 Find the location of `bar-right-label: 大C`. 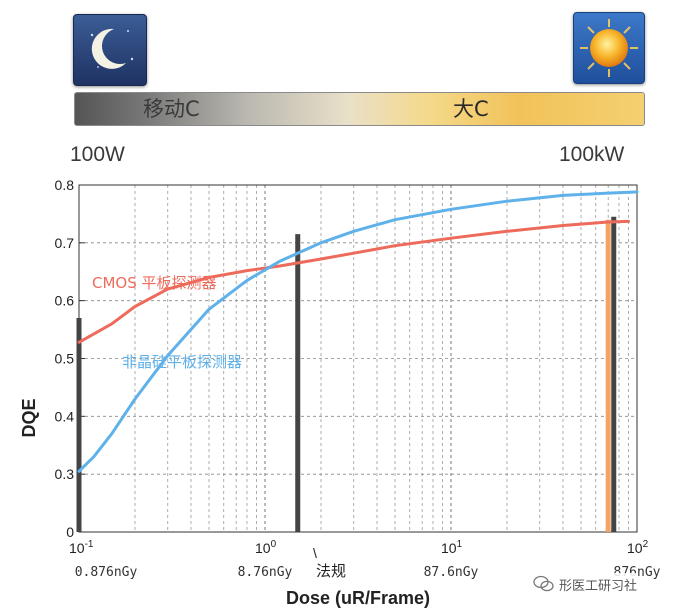

bar-right-label: 大C is located at coordinates (471, 109).